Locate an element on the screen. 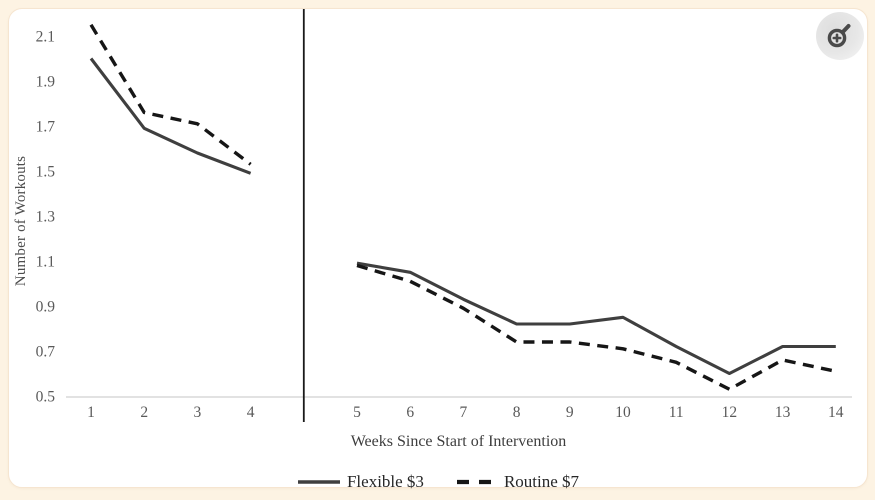 The height and width of the screenshot is (500, 875). y-tick-label: 0.9 is located at coordinates (46, 307).